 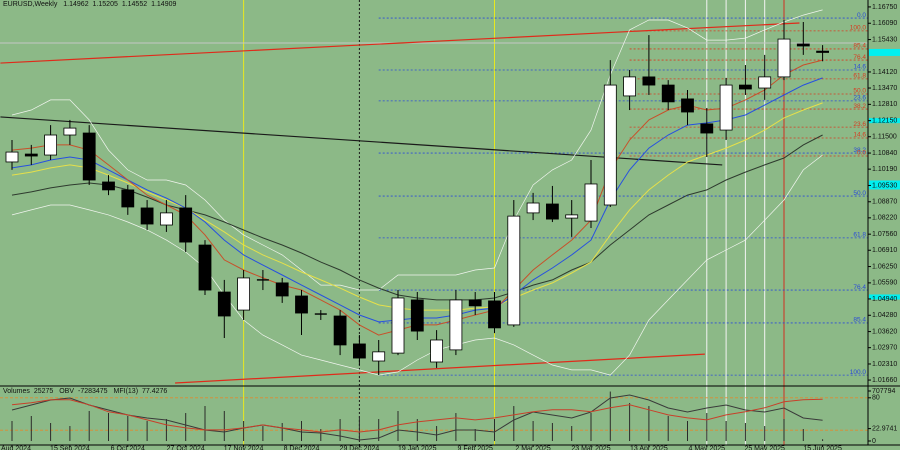 I want to click on x-tick-label: 13 Apr 2025, so click(x=649, y=447).